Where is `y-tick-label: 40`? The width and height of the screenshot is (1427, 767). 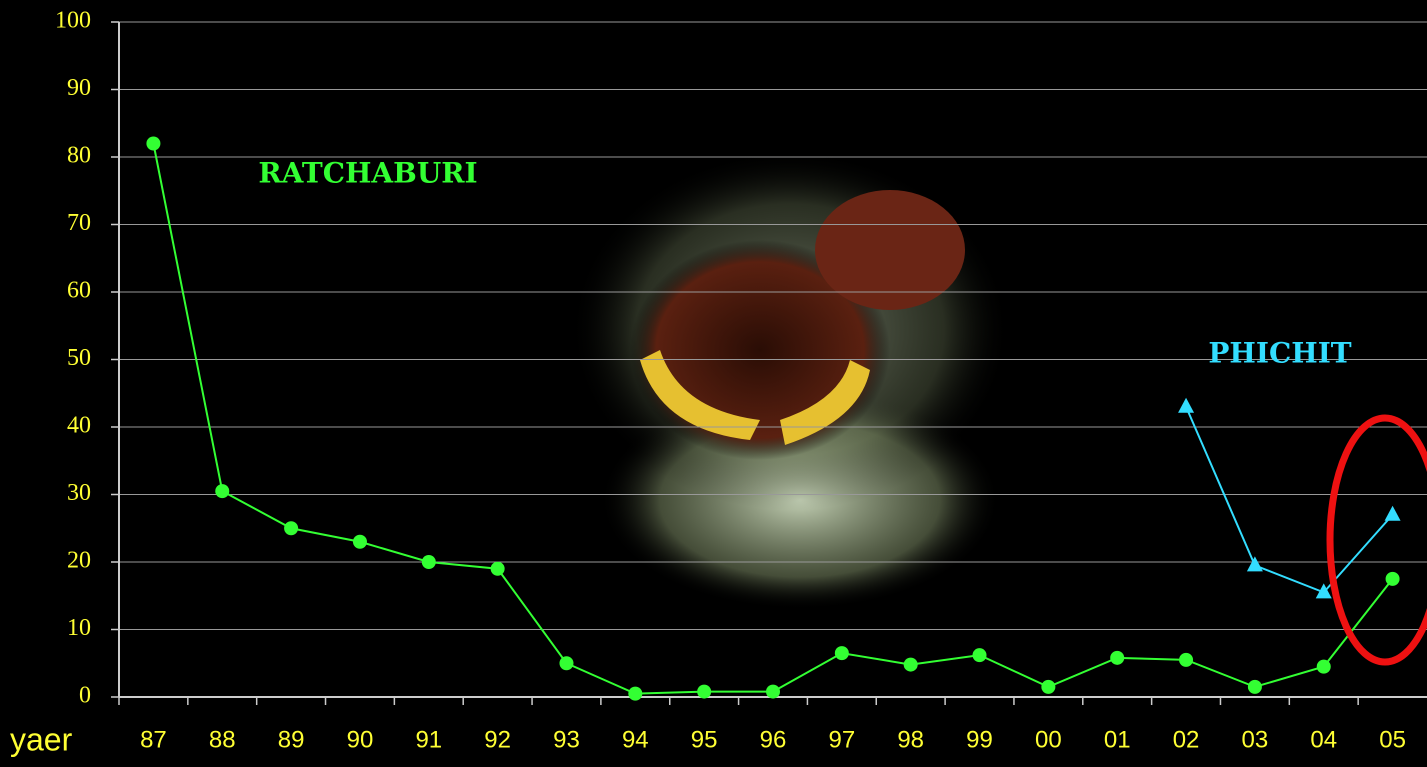 y-tick-label: 40 is located at coordinates (79, 426).